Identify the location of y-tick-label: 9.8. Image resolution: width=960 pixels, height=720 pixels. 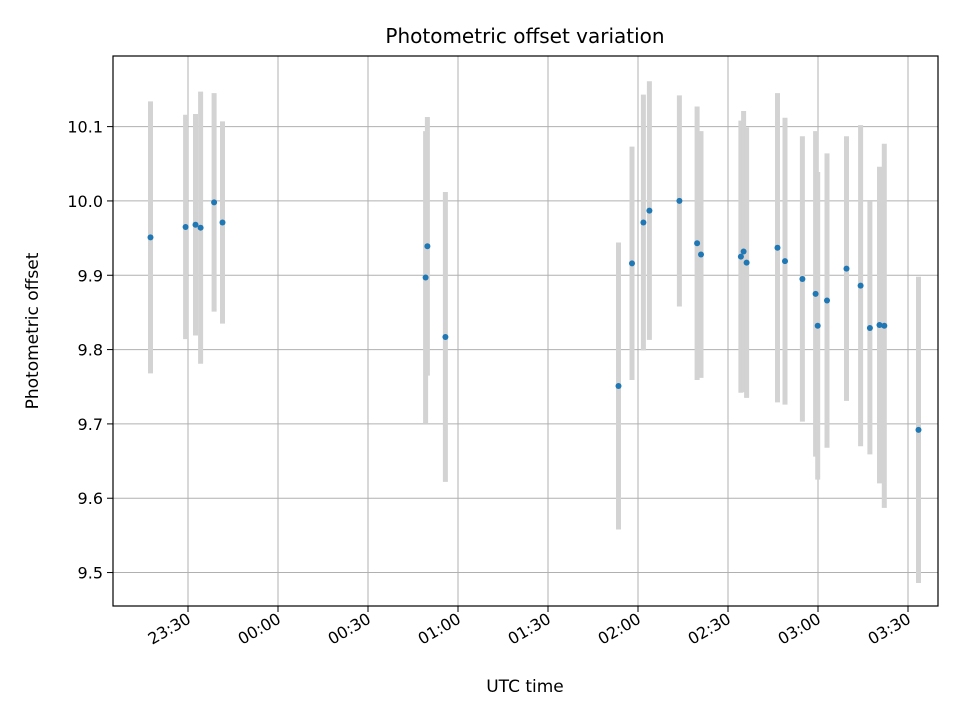
(90, 350).